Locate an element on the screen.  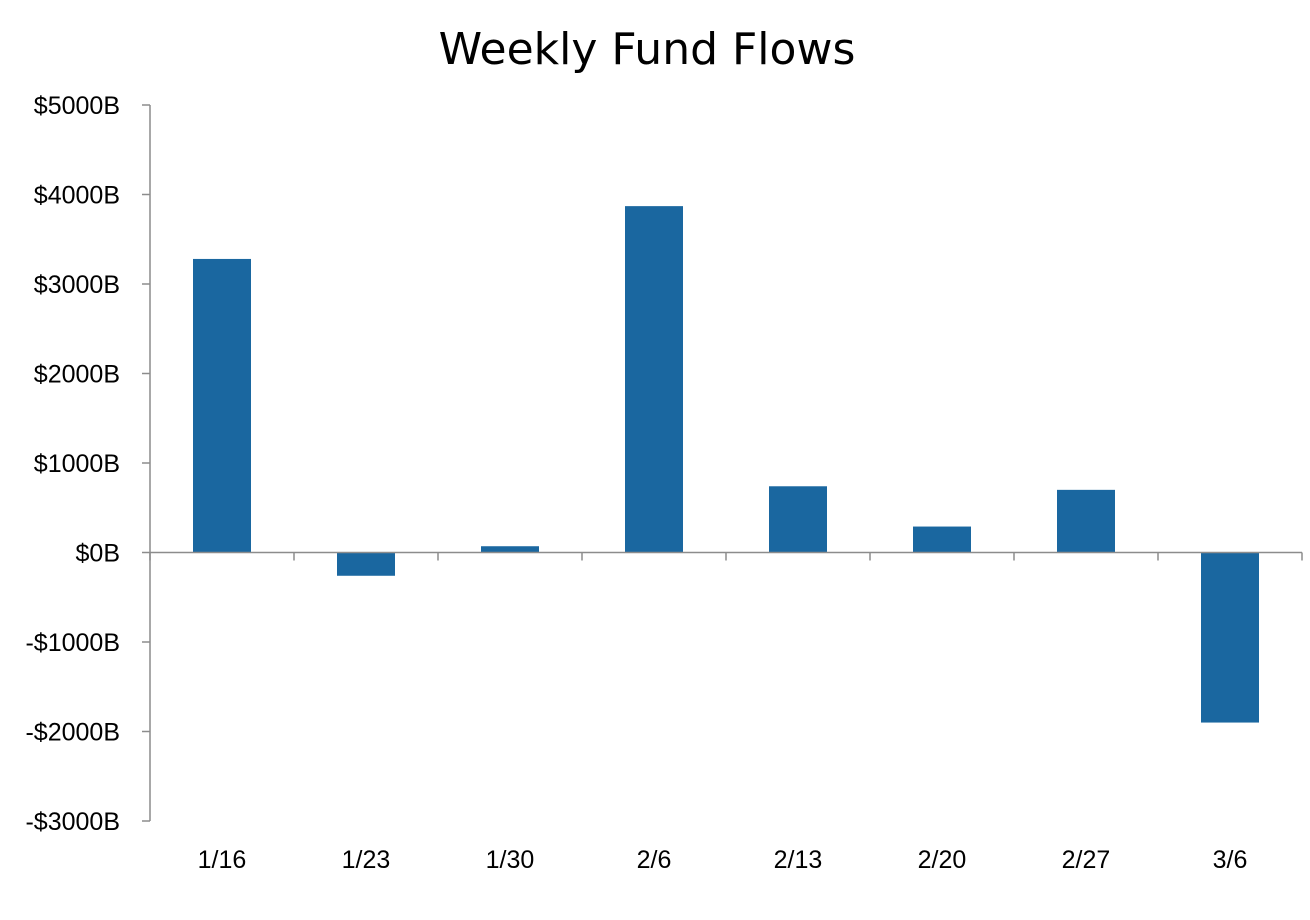
y-tick-label: -$2000B is located at coordinates (72, 733).